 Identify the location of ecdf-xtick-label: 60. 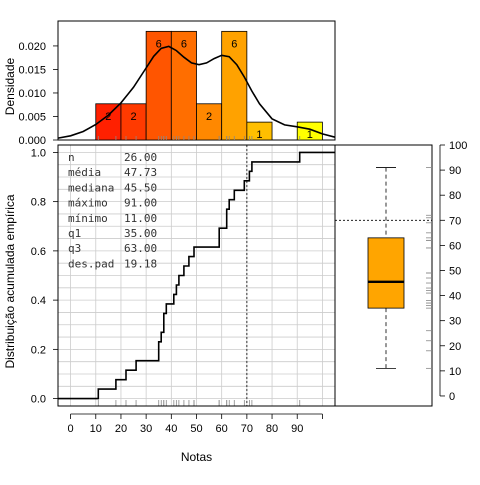
(222, 429).